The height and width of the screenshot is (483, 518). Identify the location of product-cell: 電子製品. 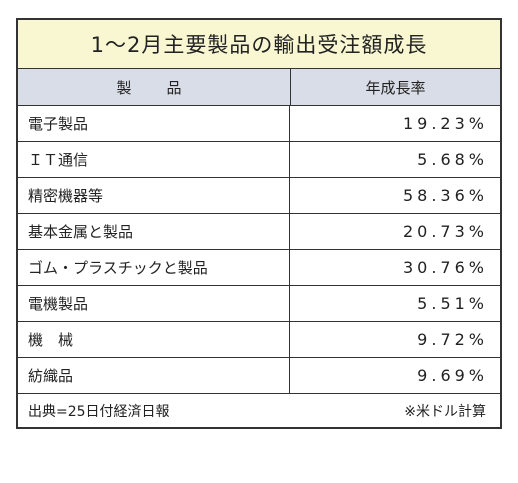
(154, 123).